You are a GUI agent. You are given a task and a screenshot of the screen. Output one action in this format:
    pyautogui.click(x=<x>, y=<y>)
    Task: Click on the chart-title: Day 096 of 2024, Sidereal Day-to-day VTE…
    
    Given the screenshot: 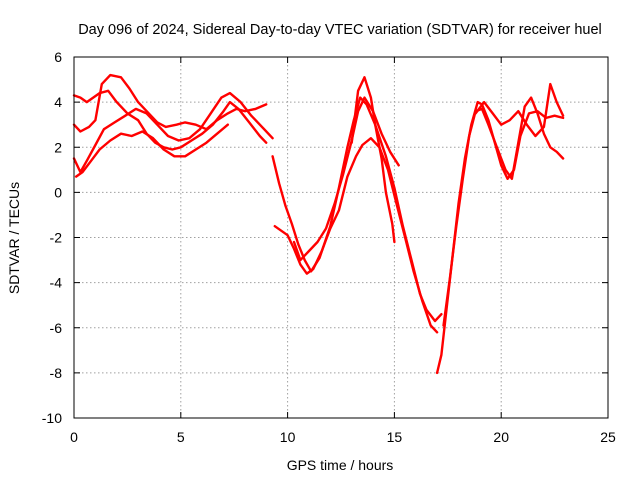 What is the action you would take?
    pyautogui.click(x=340, y=30)
    